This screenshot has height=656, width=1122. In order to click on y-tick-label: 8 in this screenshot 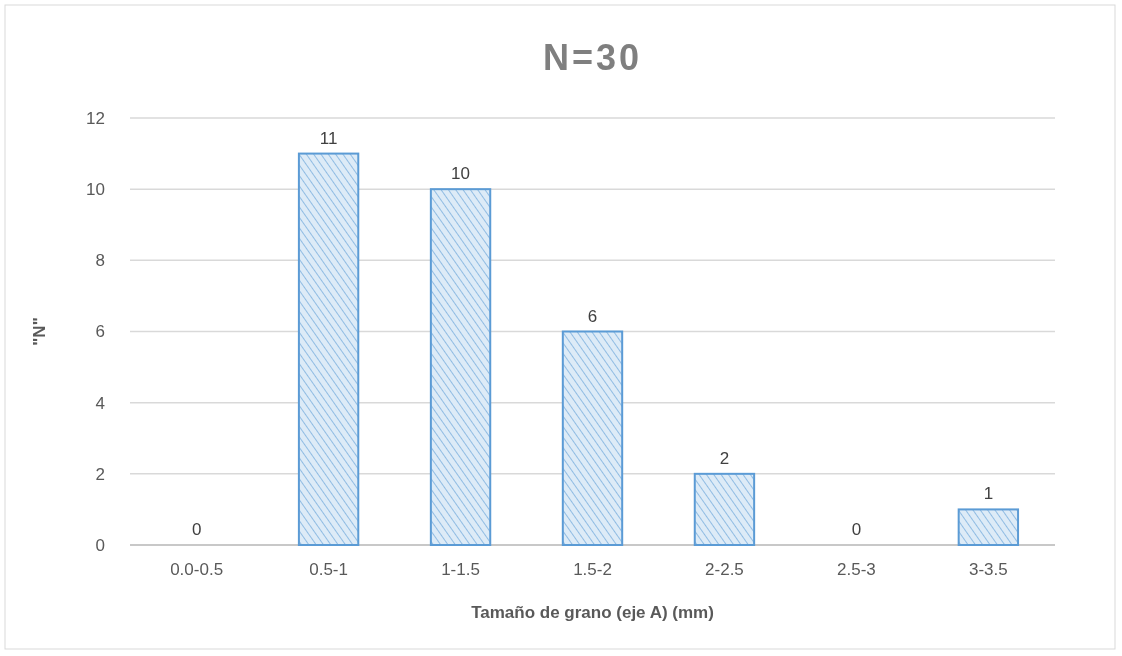, I will do `click(100, 261)`.